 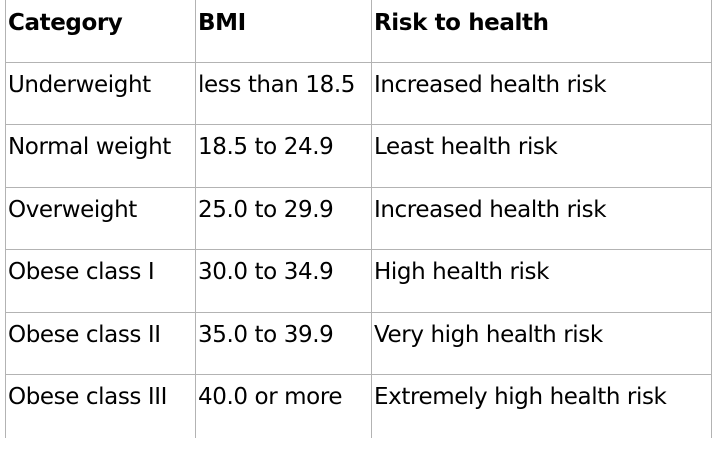 What do you see at coordinates (100, 31) in the screenshot?
I see `header-category: Category` at bounding box center [100, 31].